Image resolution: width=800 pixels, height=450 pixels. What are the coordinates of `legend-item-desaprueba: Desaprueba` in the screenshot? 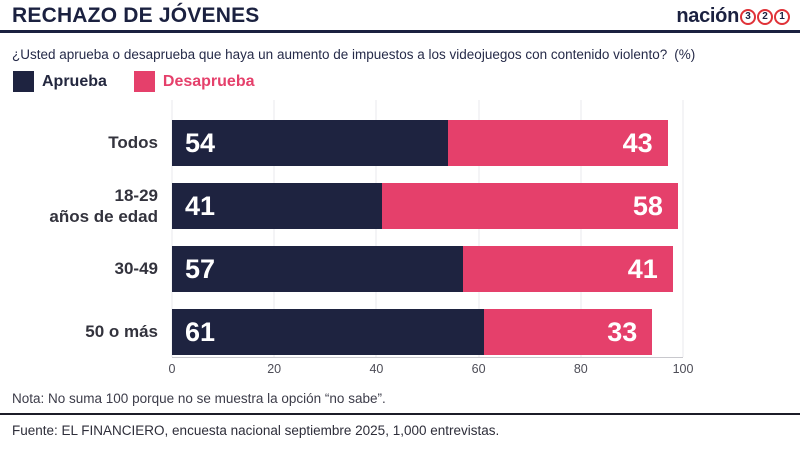 It's located at (194, 81).